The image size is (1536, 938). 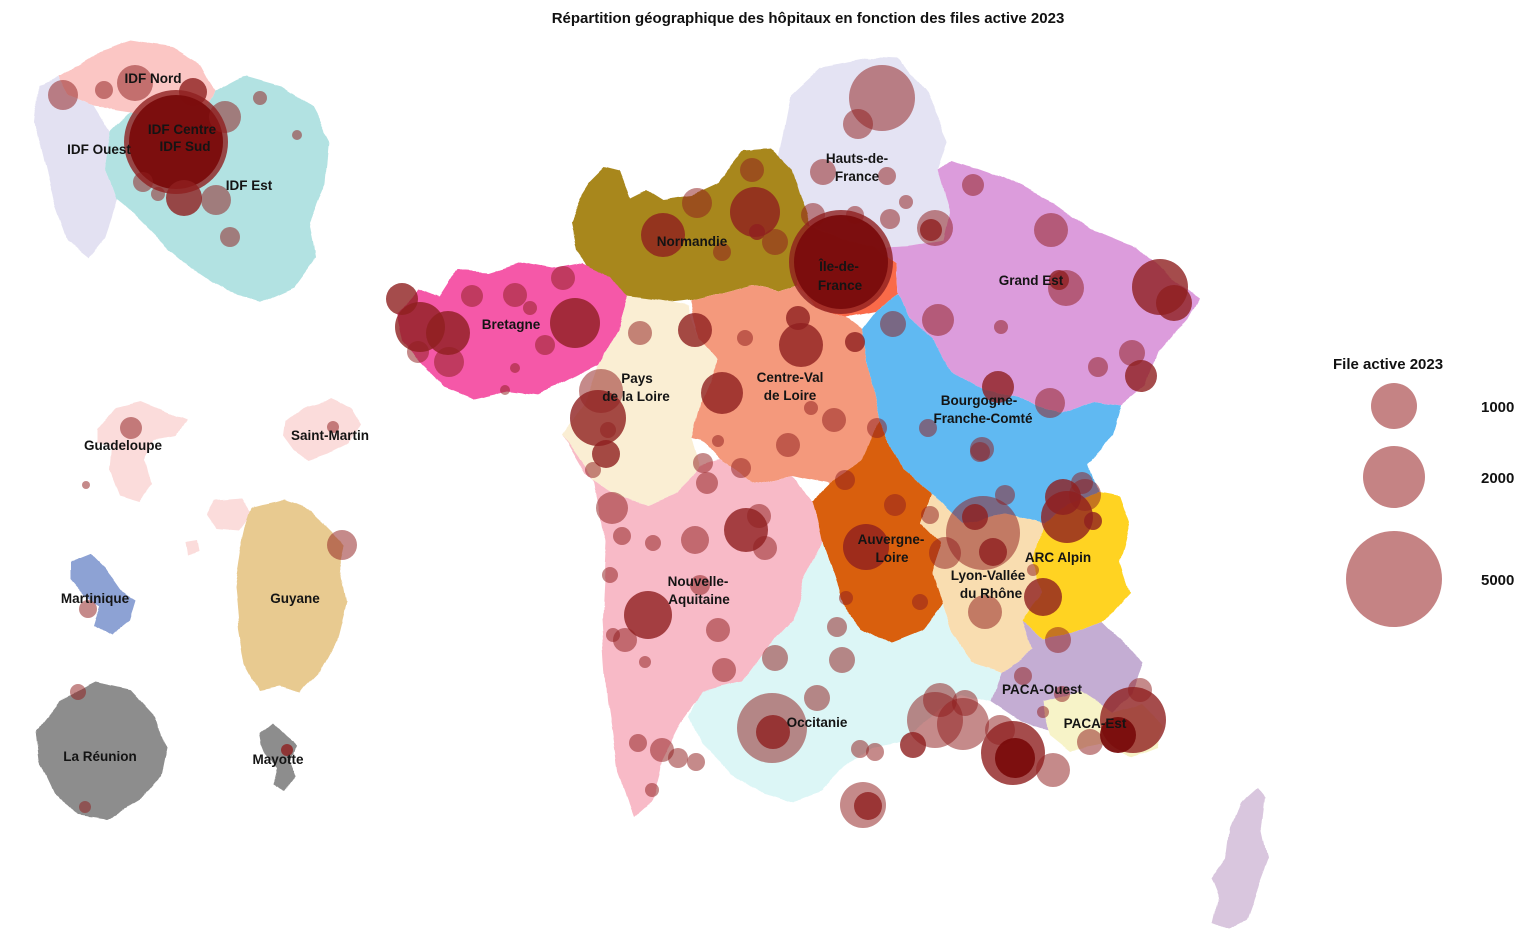 What do you see at coordinates (1497, 478) in the screenshot?
I see `legend-value-2000: 2000` at bounding box center [1497, 478].